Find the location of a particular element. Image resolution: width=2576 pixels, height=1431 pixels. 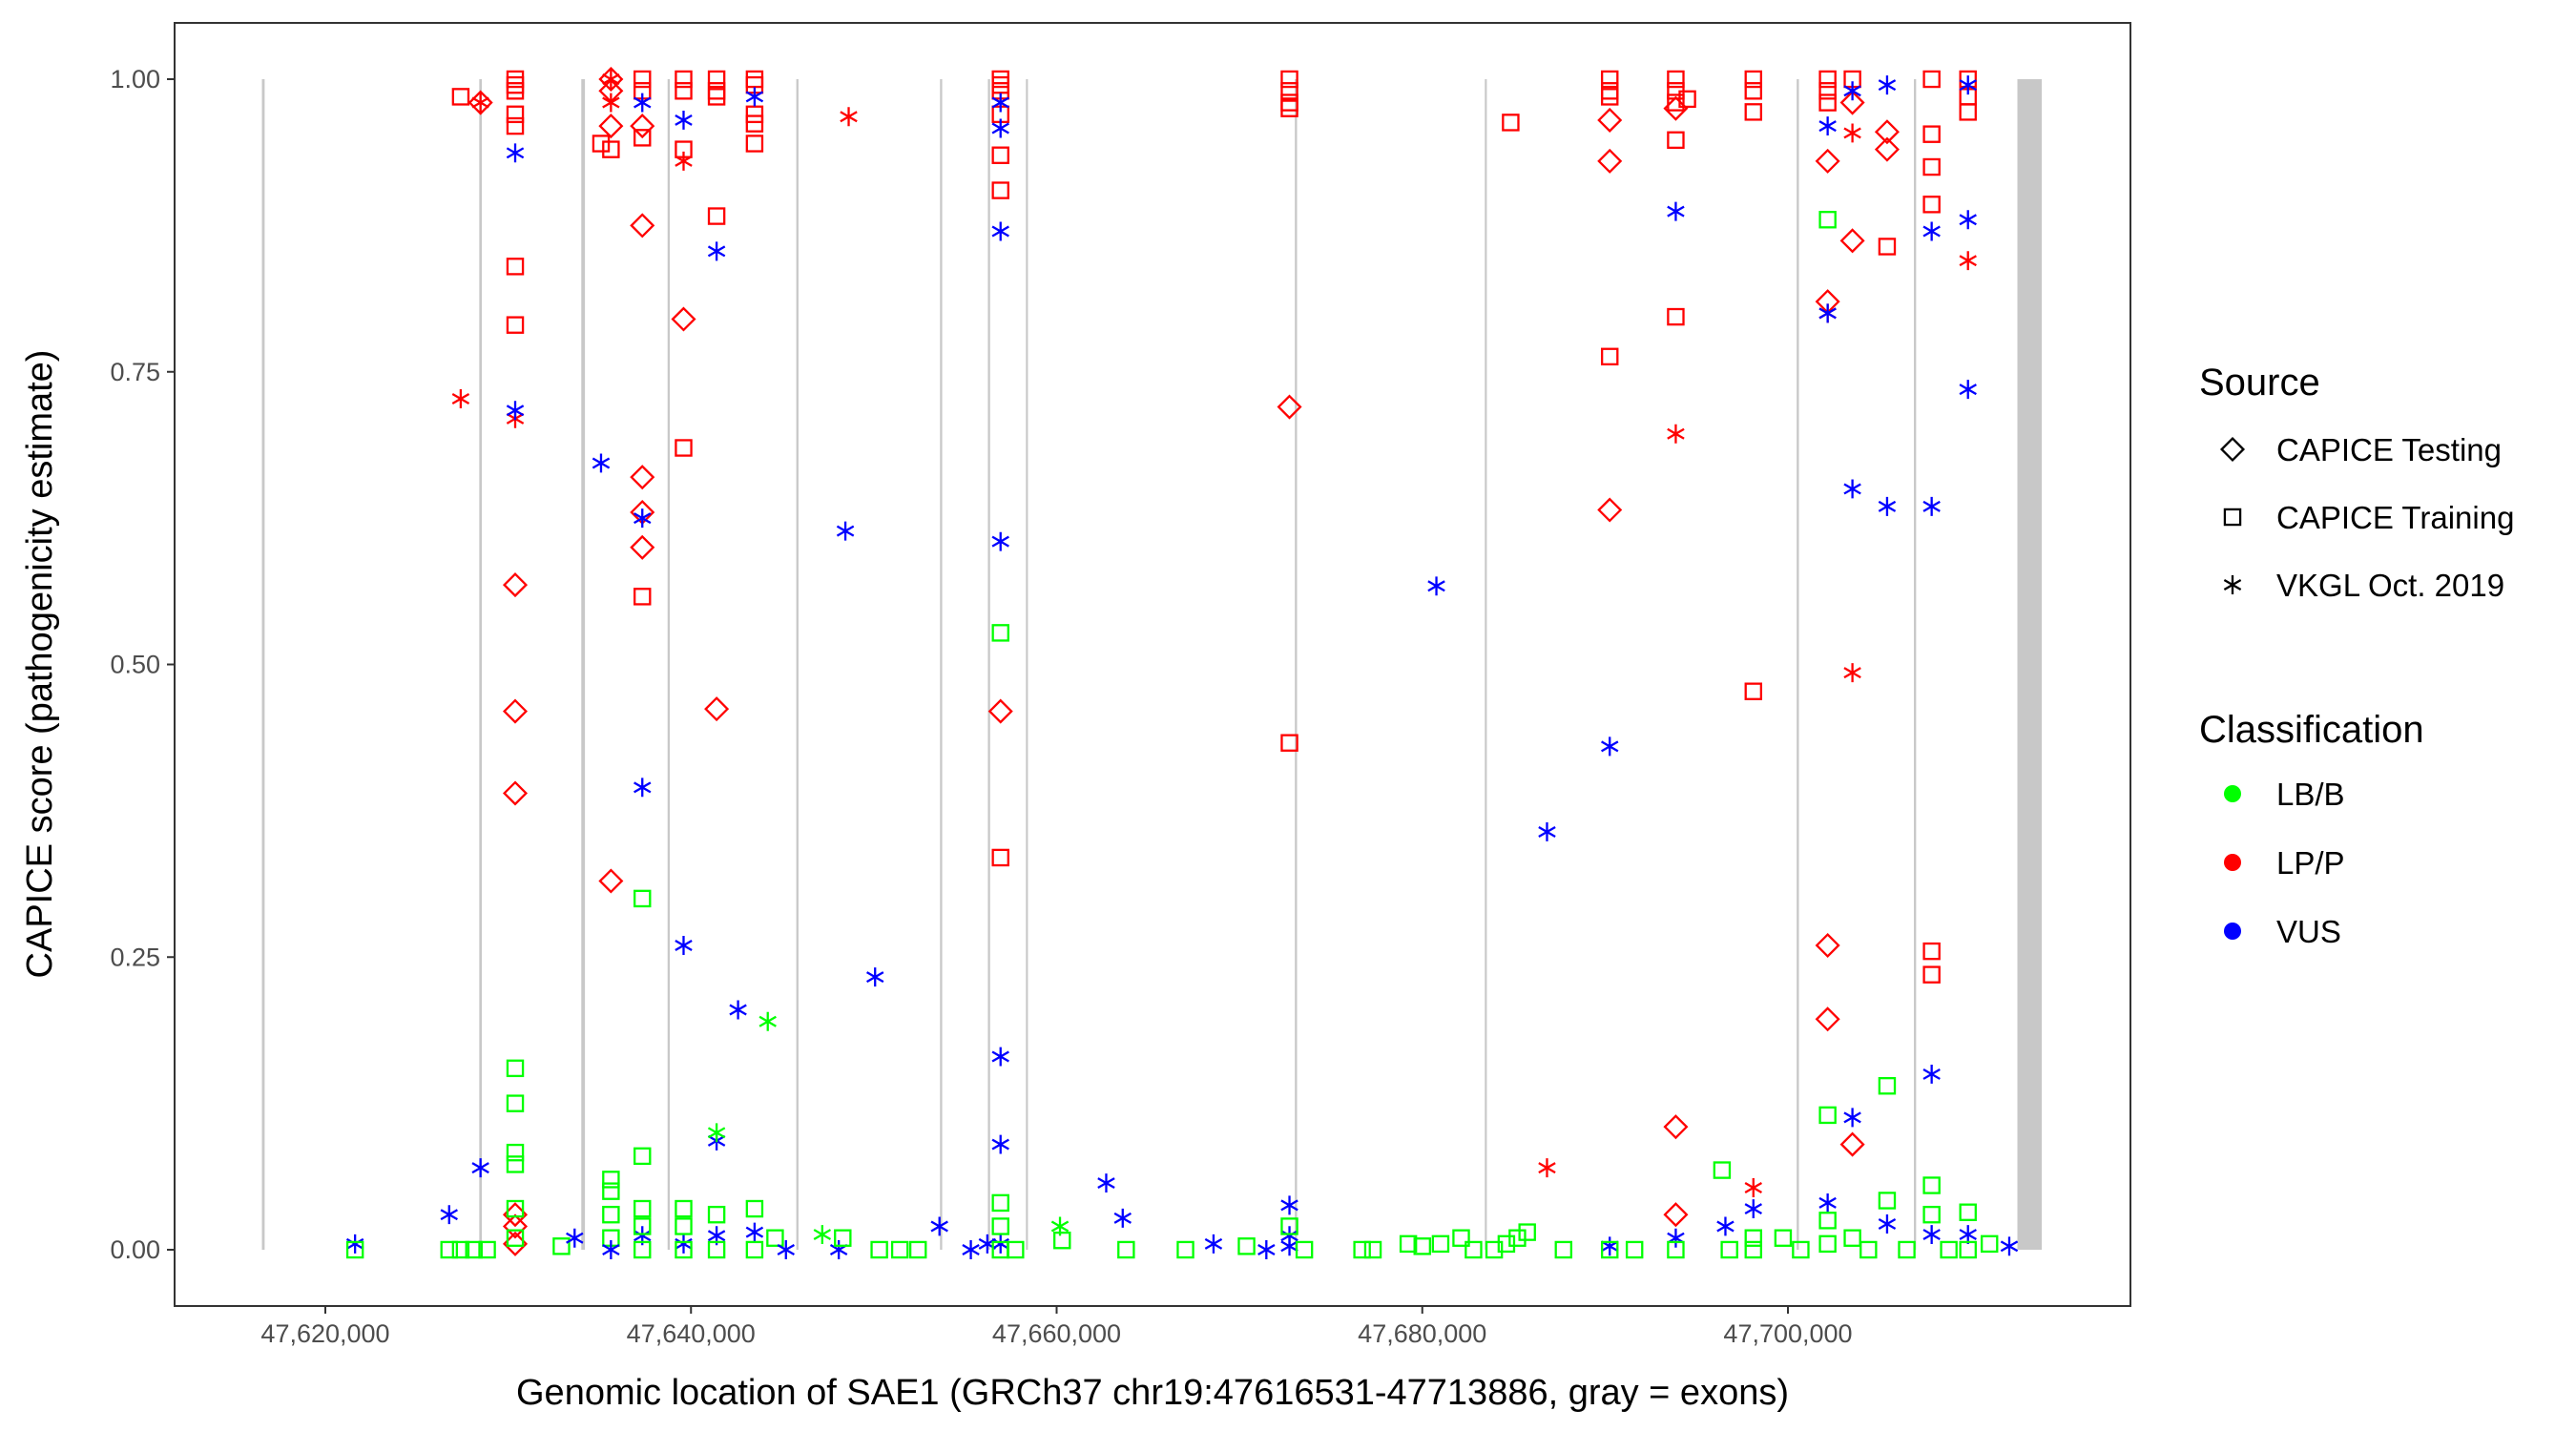

x-tick-label: 47,620,000 is located at coordinates (324, 1333).